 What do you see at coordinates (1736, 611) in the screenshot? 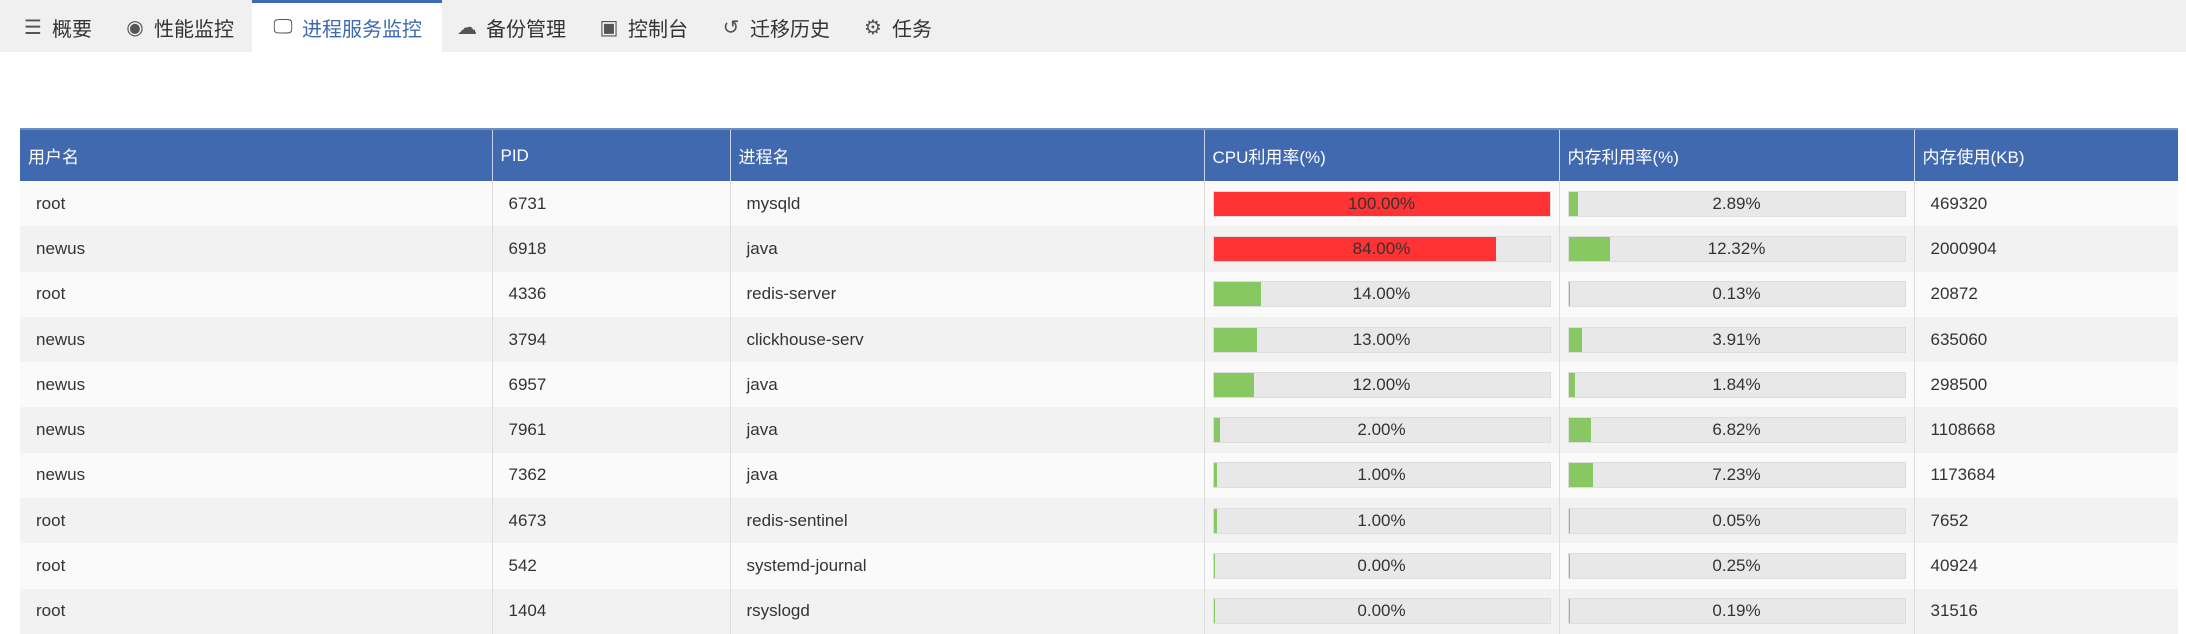
I see `mem-percent-cell: 0.19%` at bounding box center [1736, 611].